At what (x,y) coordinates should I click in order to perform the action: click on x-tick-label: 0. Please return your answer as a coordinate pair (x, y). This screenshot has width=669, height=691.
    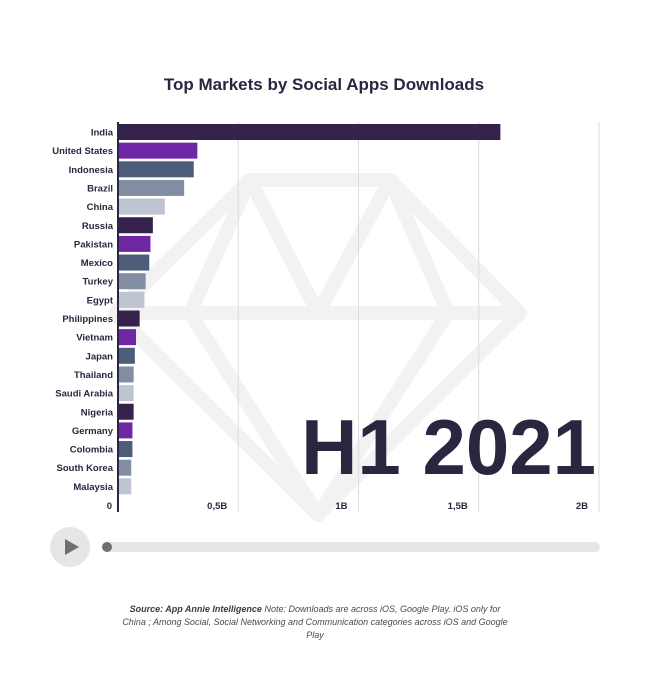
    Looking at the image, I should click on (109, 506).